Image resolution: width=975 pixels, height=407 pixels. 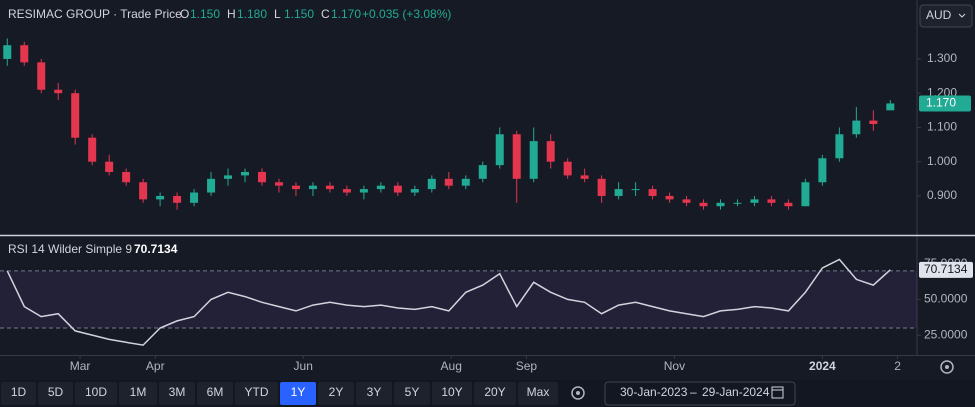 I want to click on y-tick-label: 50.0000, so click(x=946, y=299).